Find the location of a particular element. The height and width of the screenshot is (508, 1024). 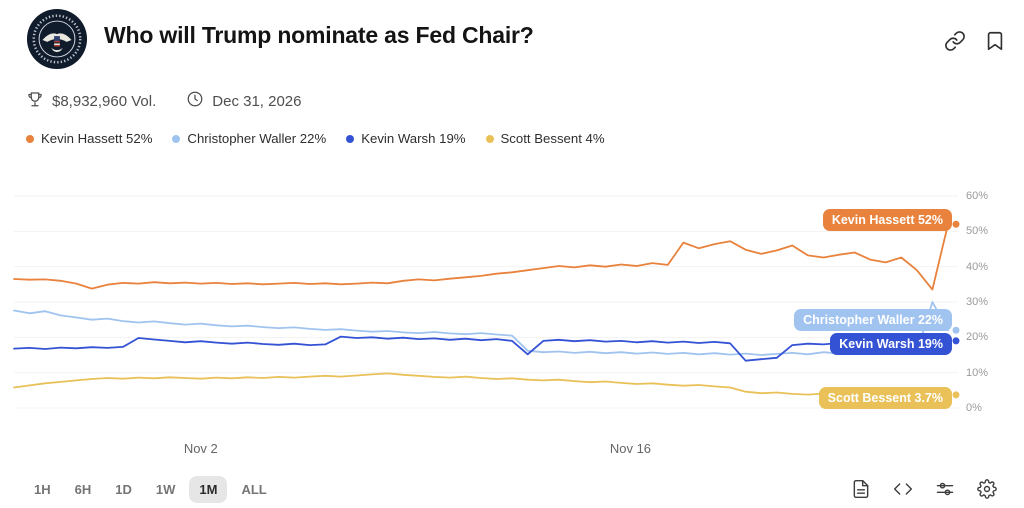

rules-button is located at coordinates (861, 490).